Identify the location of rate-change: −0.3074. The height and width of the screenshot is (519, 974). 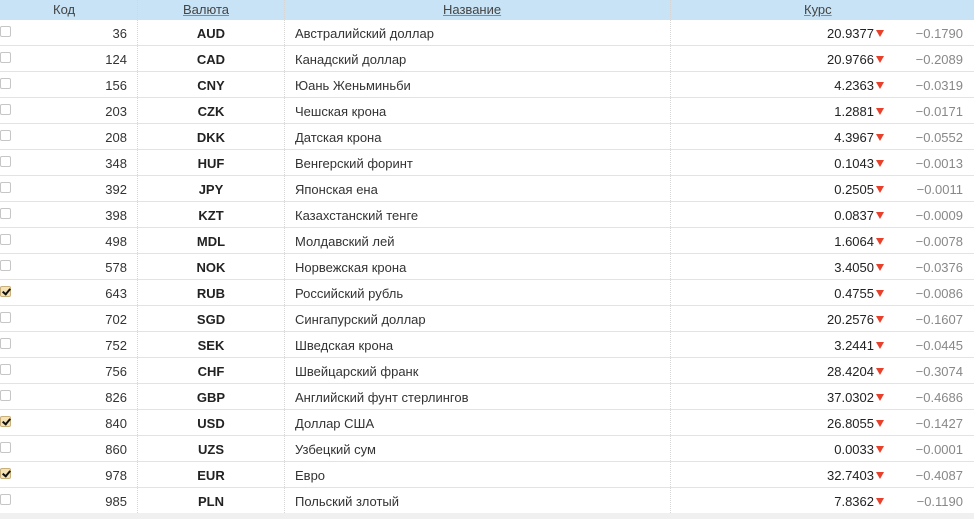
(939, 371).